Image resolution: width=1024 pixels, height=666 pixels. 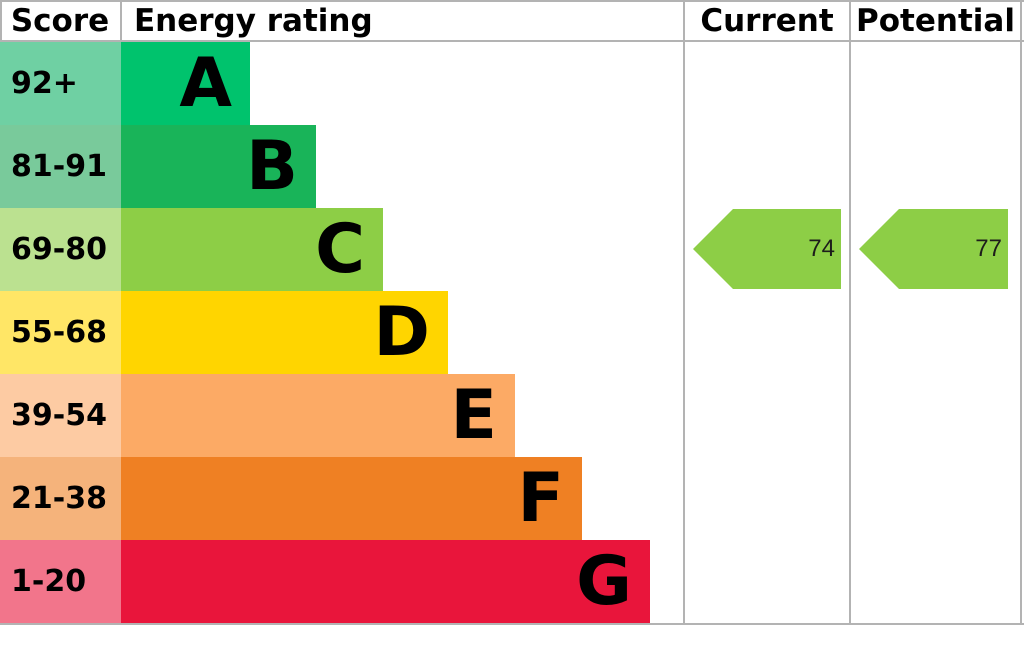 What do you see at coordinates (512, 41) in the screenshot?
I see `header-divider-line` at bounding box center [512, 41].